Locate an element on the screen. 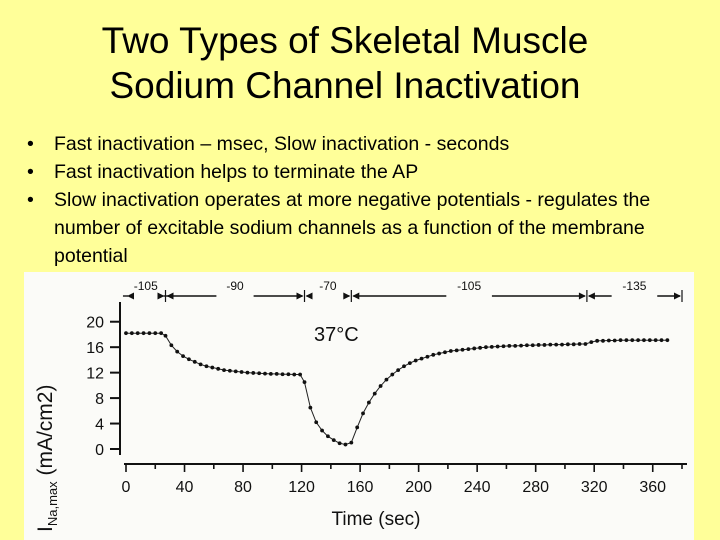 The image size is (720, 540). protocol-voltage-label: -105 is located at coordinates (469, 286).